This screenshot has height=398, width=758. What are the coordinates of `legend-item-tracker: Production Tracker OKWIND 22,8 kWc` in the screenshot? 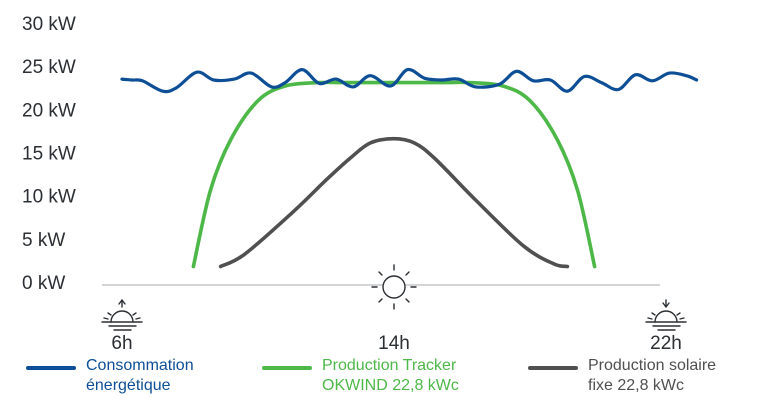 It's located at (360, 376).